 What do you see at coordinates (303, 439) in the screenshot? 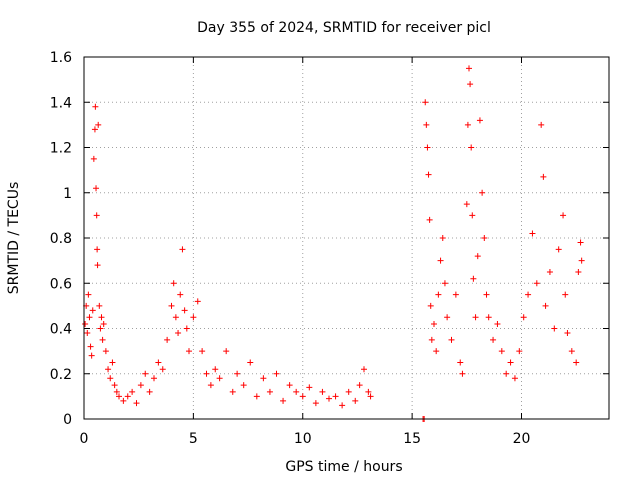
I see `x-tick-label: 10` at bounding box center [303, 439].